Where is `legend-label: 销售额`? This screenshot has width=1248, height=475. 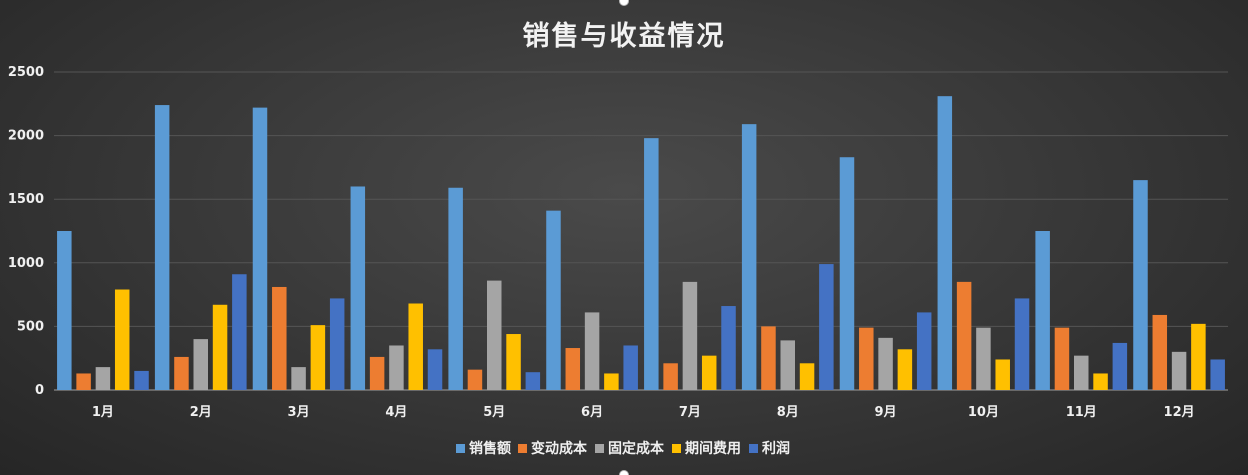
legend-label: 销售额 is located at coordinates (490, 448).